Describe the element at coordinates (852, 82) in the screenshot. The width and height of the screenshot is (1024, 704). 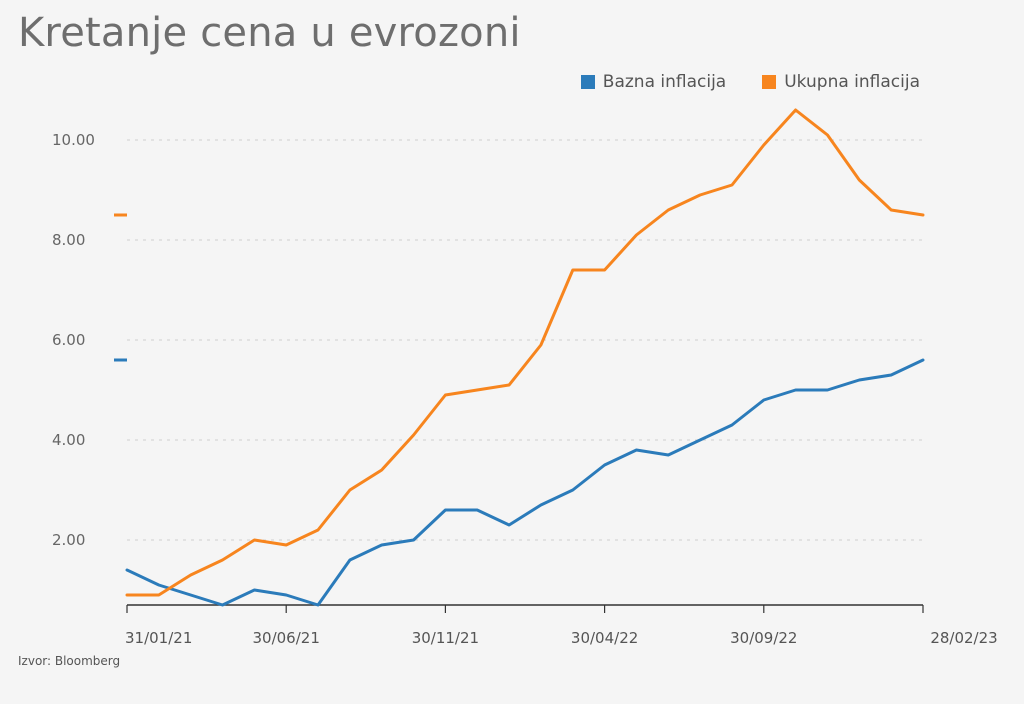
I see `legend-label-ukupna: Ukupna inflacija` at that location.